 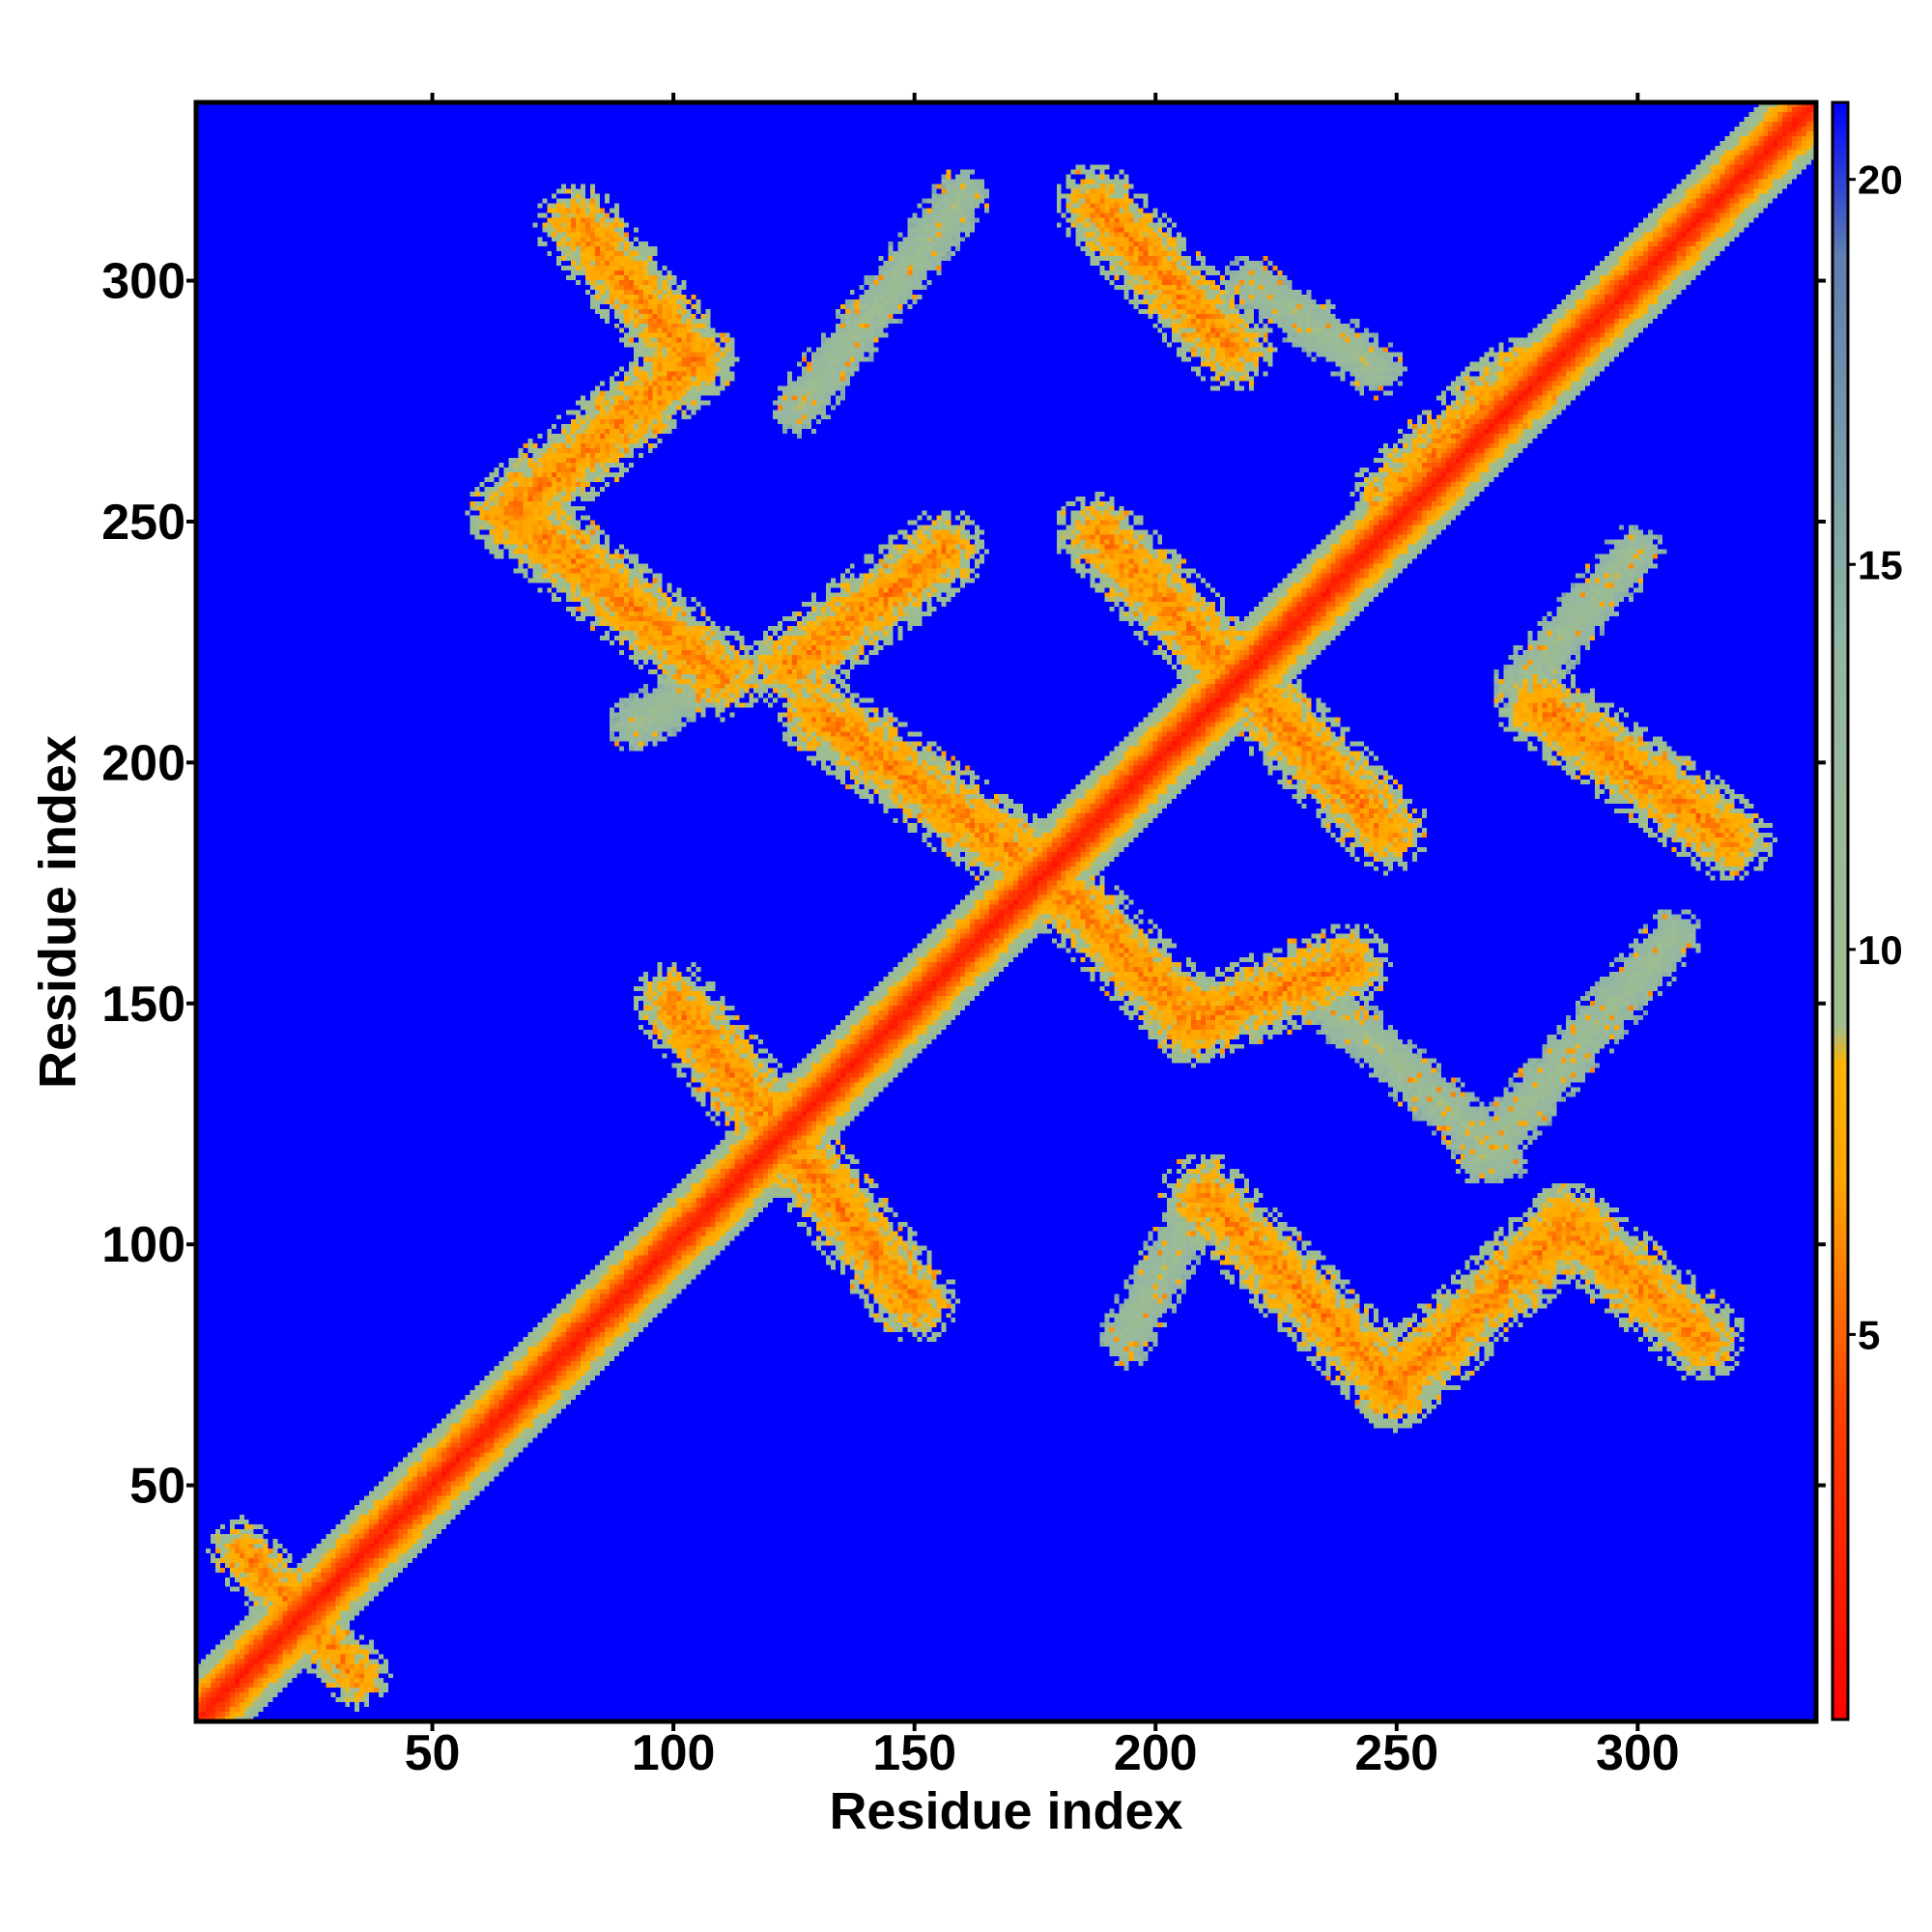 What do you see at coordinates (1156, 1753) in the screenshot?
I see `x-tick-label: 200` at bounding box center [1156, 1753].